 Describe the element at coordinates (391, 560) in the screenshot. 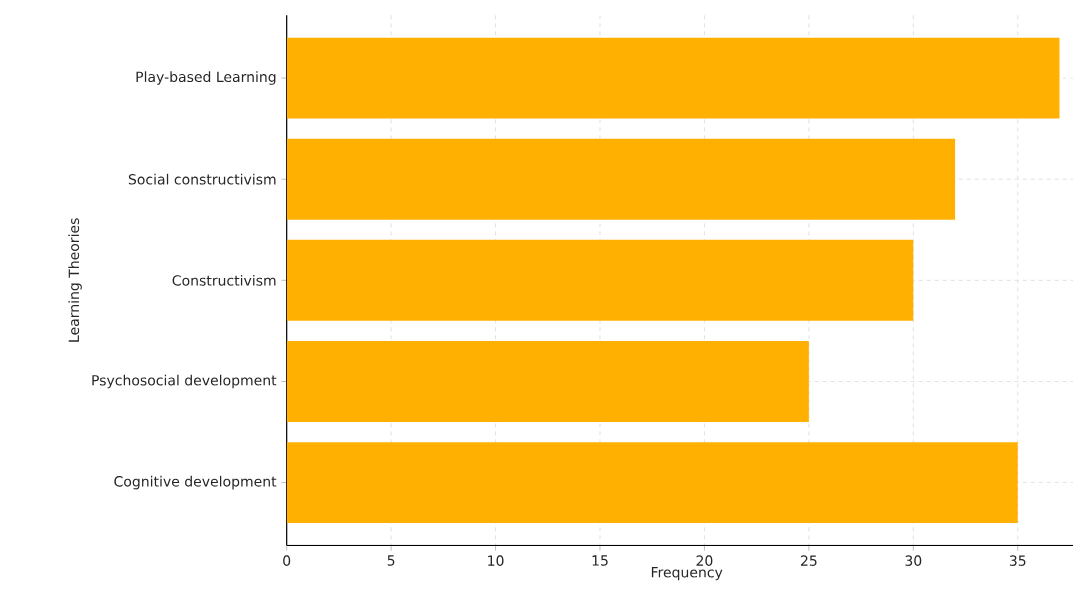

I see `x-tick-label: 5` at that location.